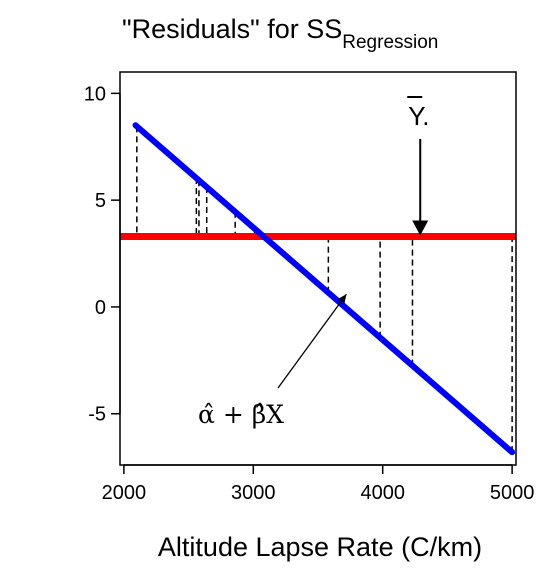 The width and height of the screenshot is (544, 576). What do you see at coordinates (418, 116) in the screenshot?
I see `ybar-label: Y.` at bounding box center [418, 116].